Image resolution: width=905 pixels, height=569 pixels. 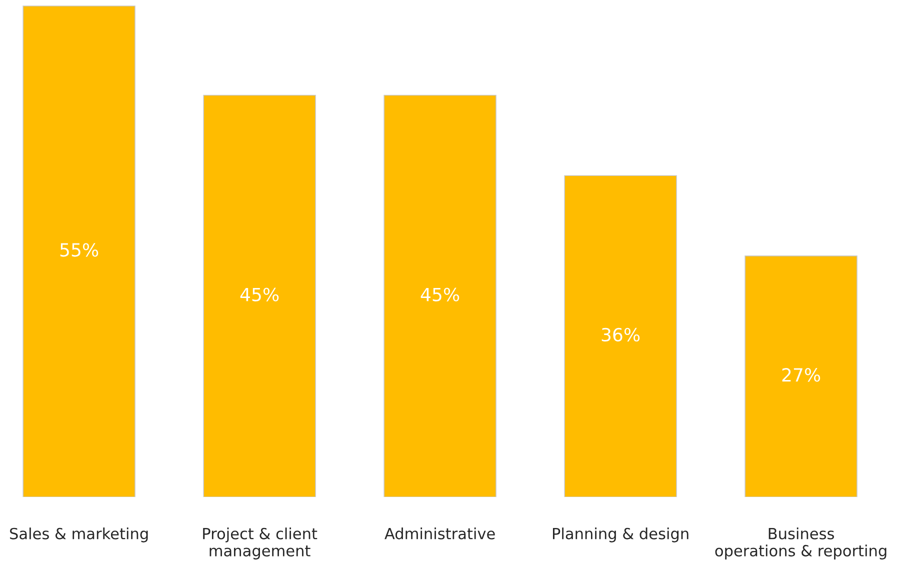 I want to click on data-label: 27%, so click(x=801, y=375).